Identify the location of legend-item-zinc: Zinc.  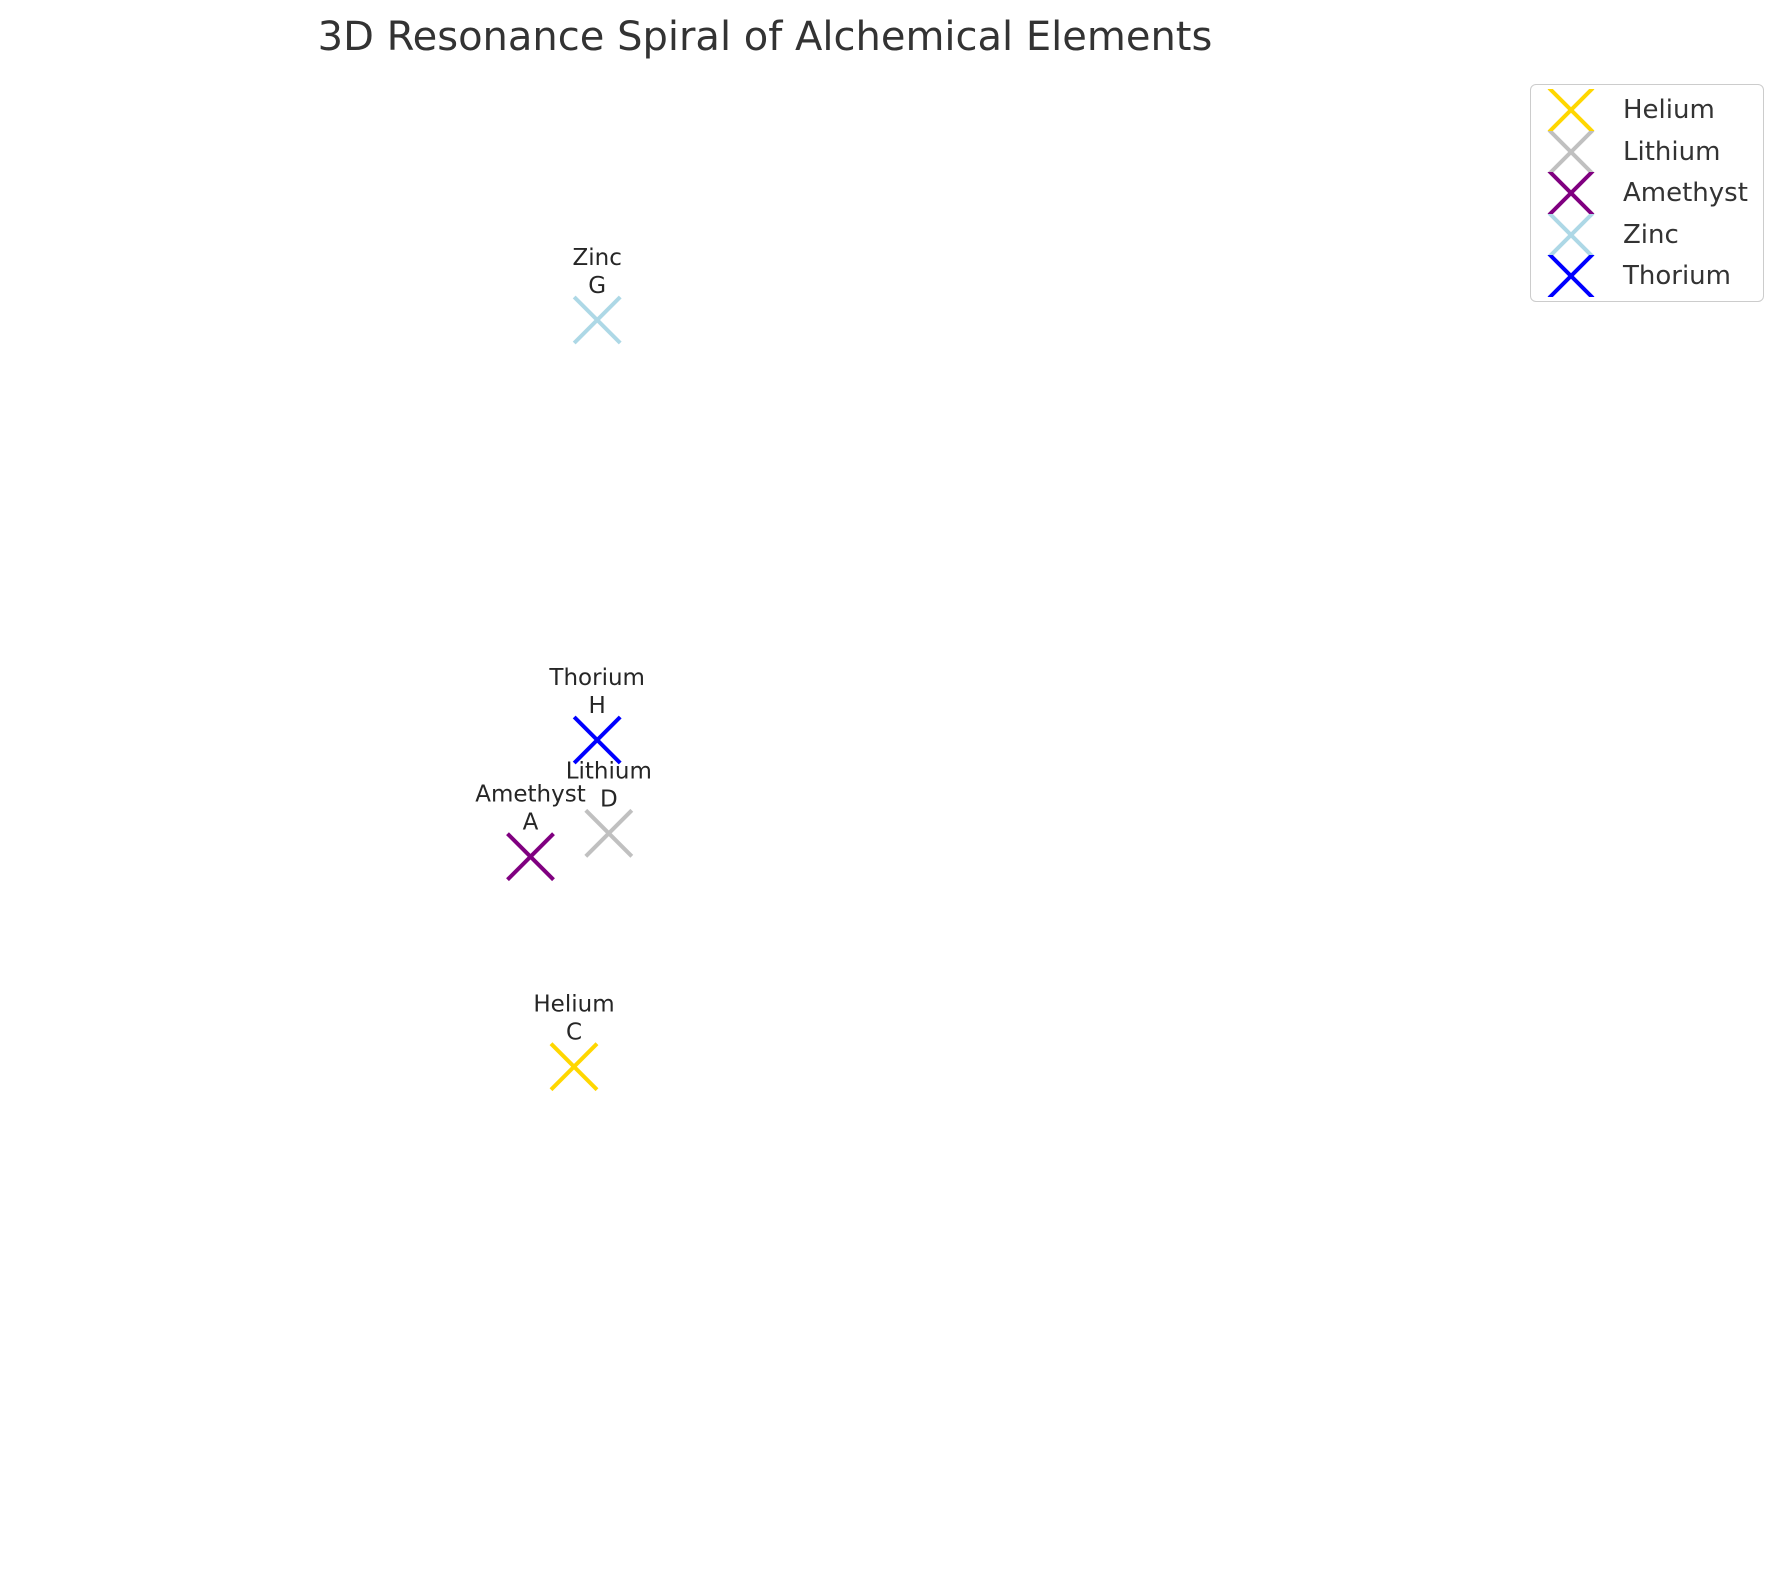
(1647, 234).